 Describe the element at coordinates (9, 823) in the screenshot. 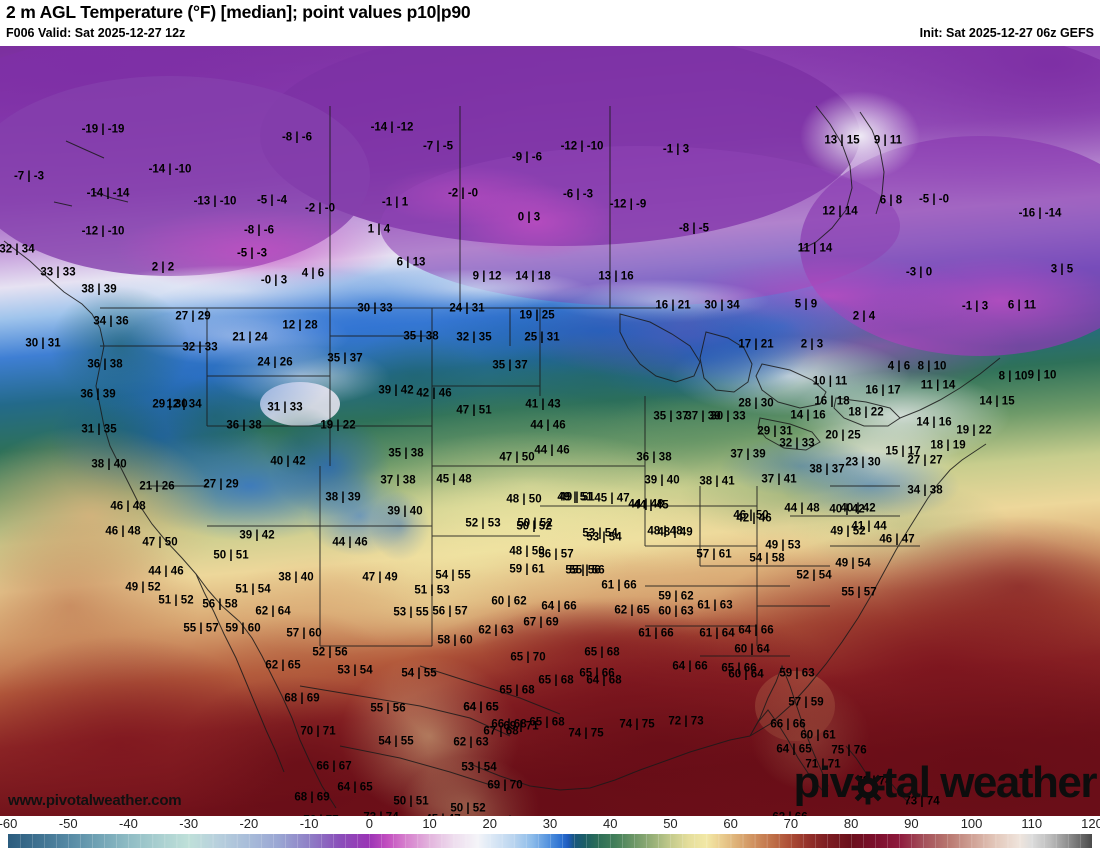

I see `colorbar-tick: -60` at that location.